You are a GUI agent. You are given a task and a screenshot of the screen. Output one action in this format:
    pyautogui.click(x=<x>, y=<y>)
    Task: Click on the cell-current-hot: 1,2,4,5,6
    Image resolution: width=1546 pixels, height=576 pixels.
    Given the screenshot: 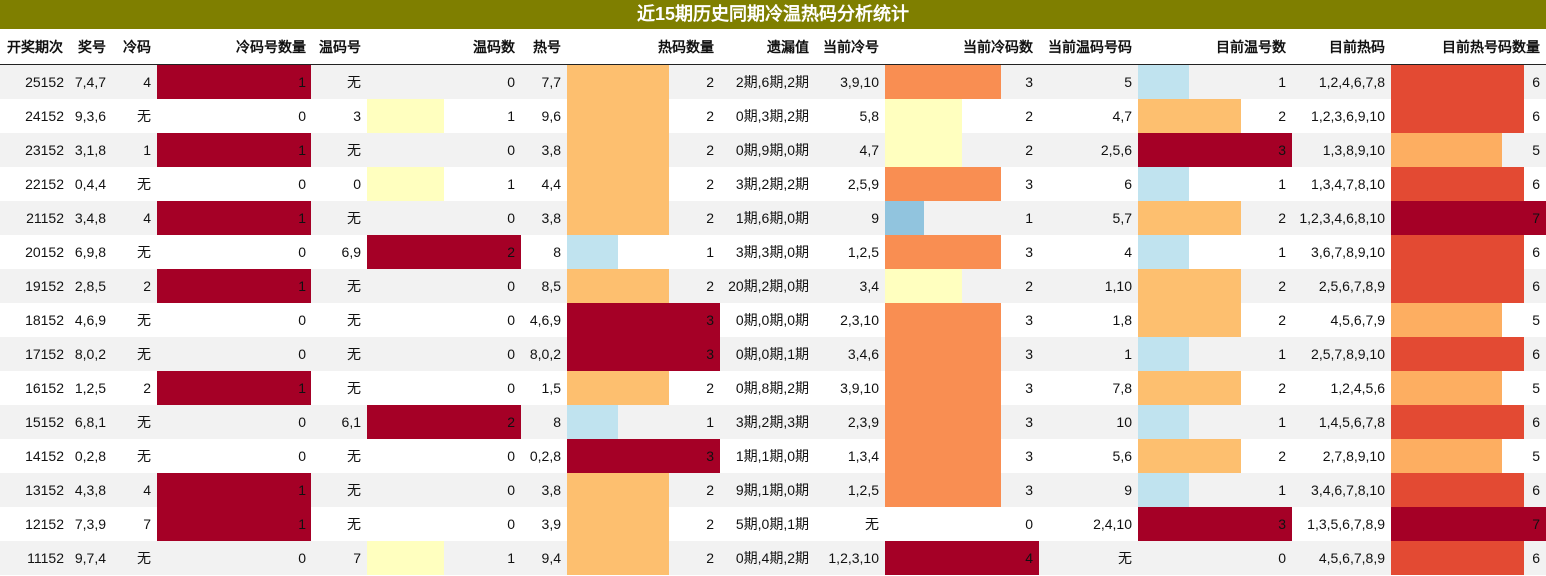 What is the action you would take?
    pyautogui.click(x=1358, y=388)
    